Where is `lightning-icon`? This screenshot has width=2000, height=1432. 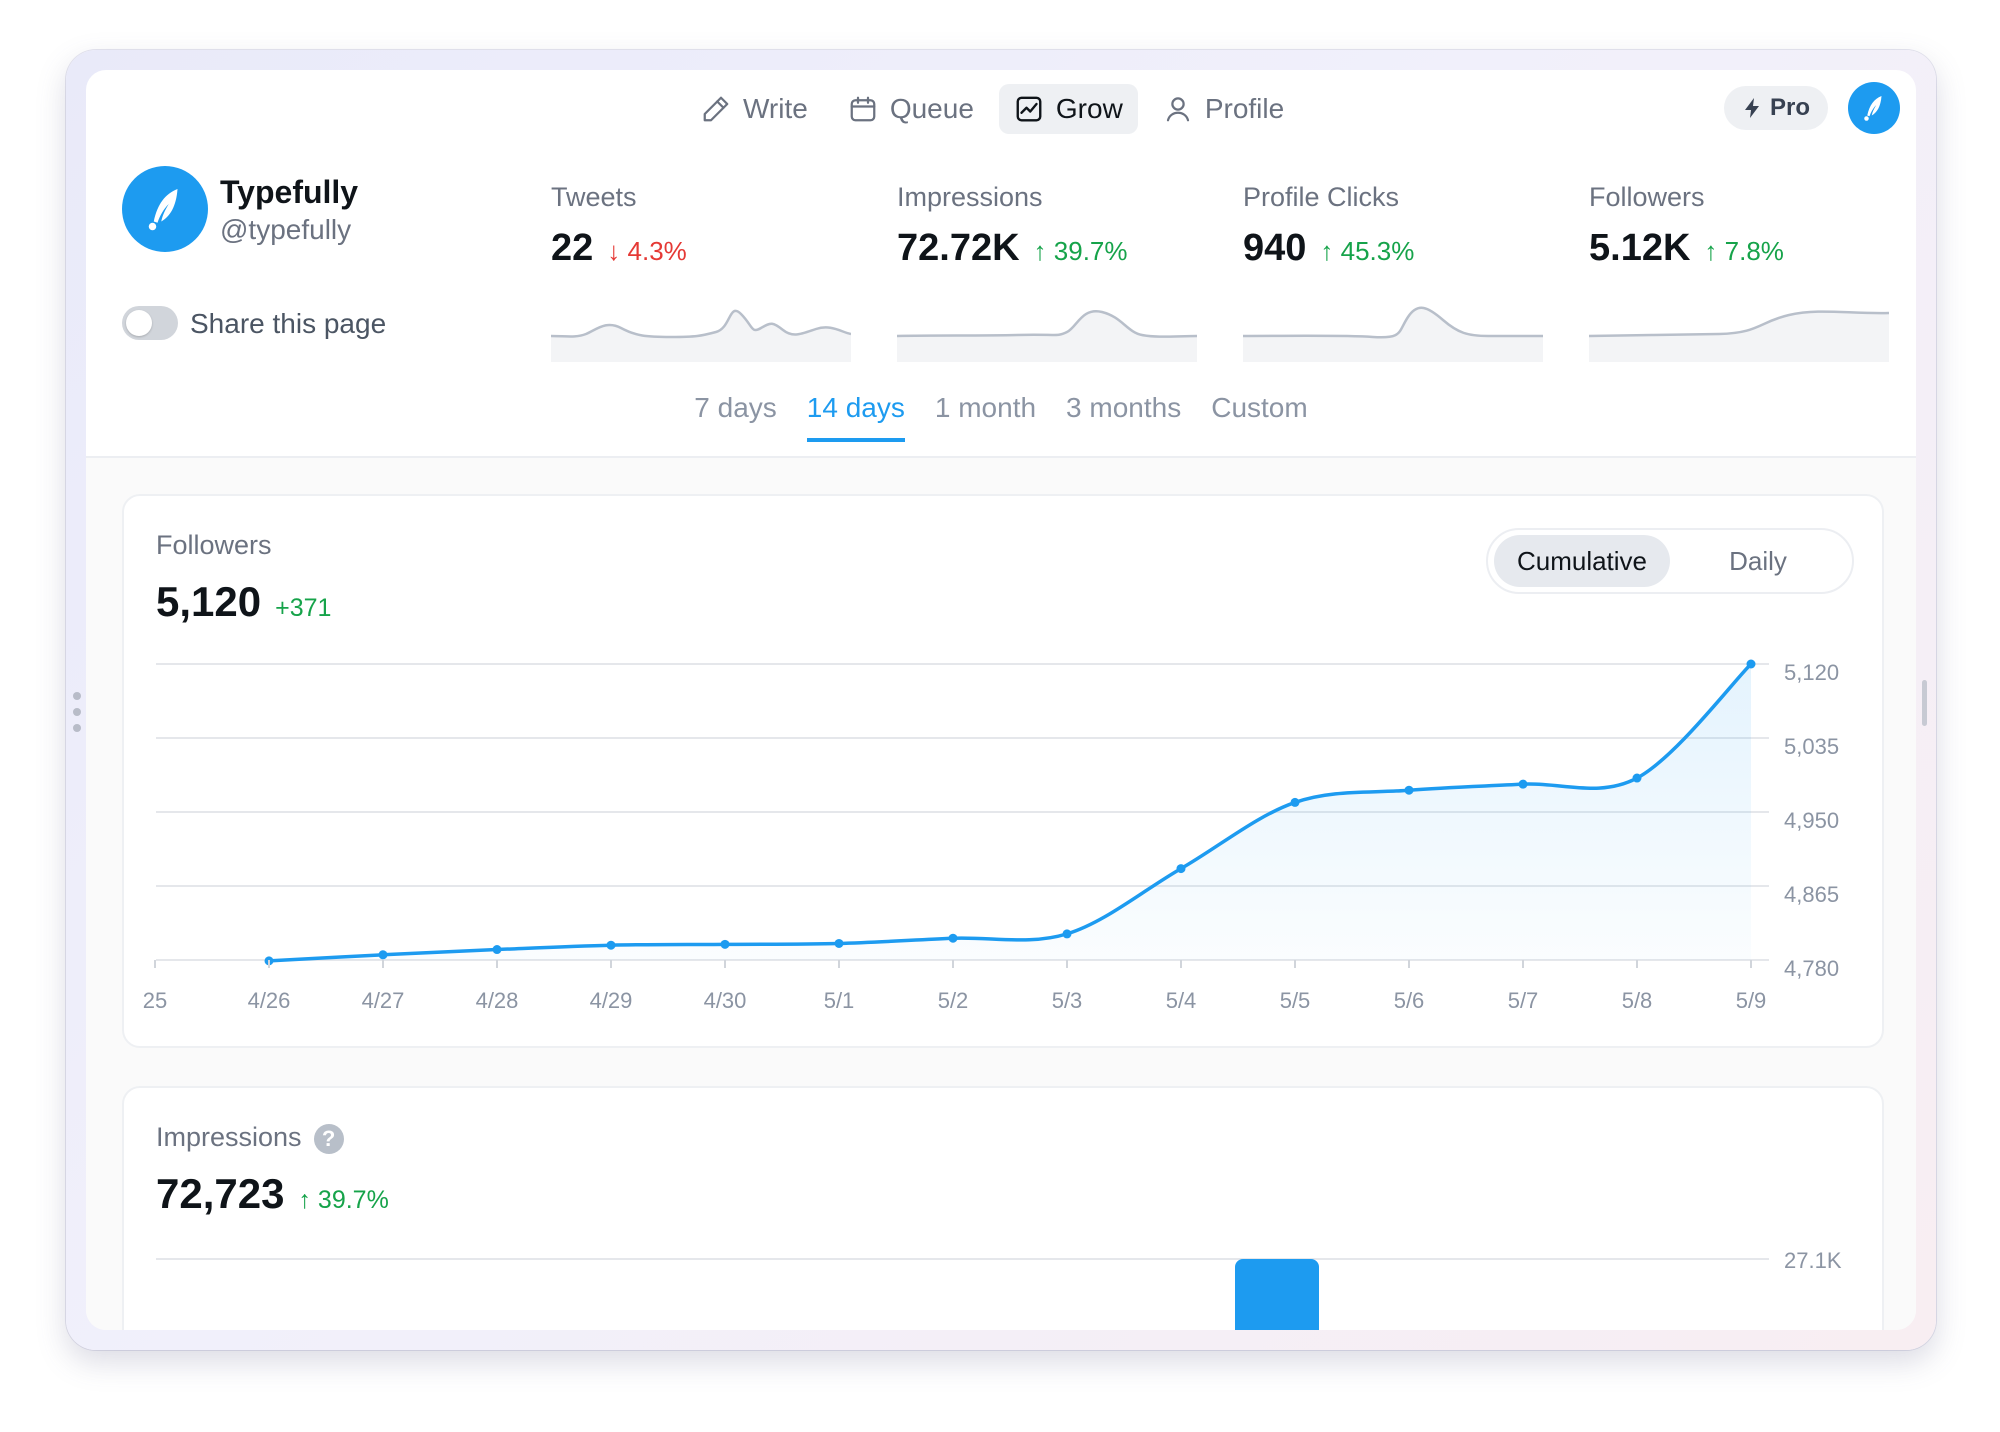
lightning-icon is located at coordinates (1751, 108).